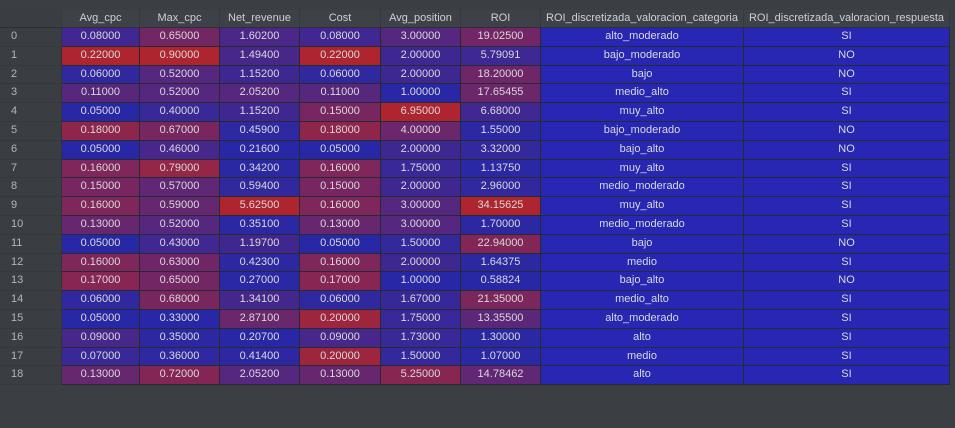 Image resolution: width=955 pixels, height=428 pixels. I want to click on row-index: 17, so click(31, 357).